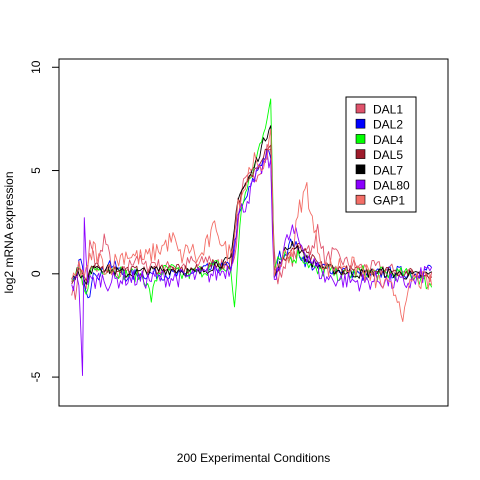 This screenshot has height=480, width=480. What do you see at coordinates (388, 140) in the screenshot?
I see `legend-label-dal4: DAL4` at bounding box center [388, 140].